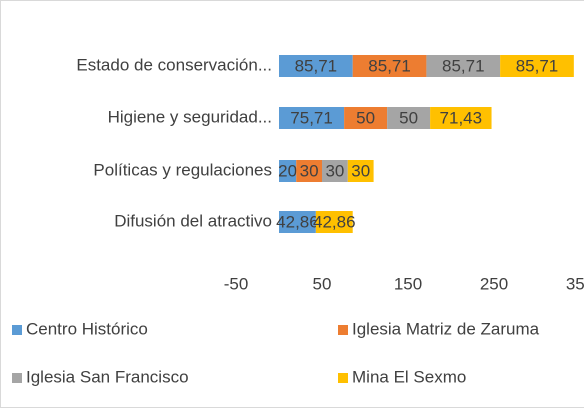  Describe the element at coordinates (236, 283) in the screenshot. I see `x-tick-label: -50` at that location.